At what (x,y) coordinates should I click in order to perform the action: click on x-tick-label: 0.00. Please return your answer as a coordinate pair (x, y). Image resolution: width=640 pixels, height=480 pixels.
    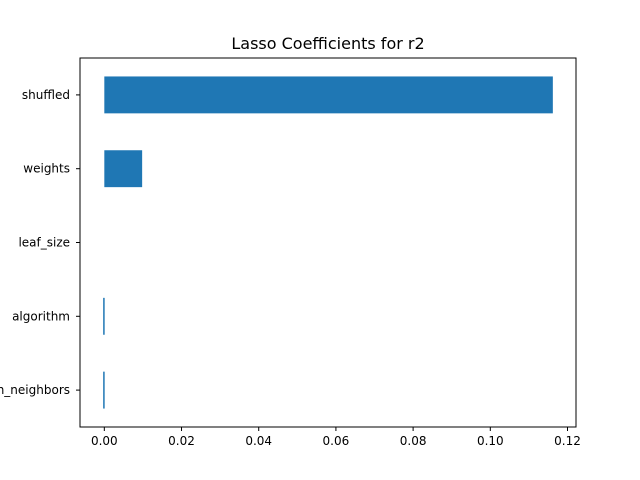
    Looking at the image, I should click on (104, 441).